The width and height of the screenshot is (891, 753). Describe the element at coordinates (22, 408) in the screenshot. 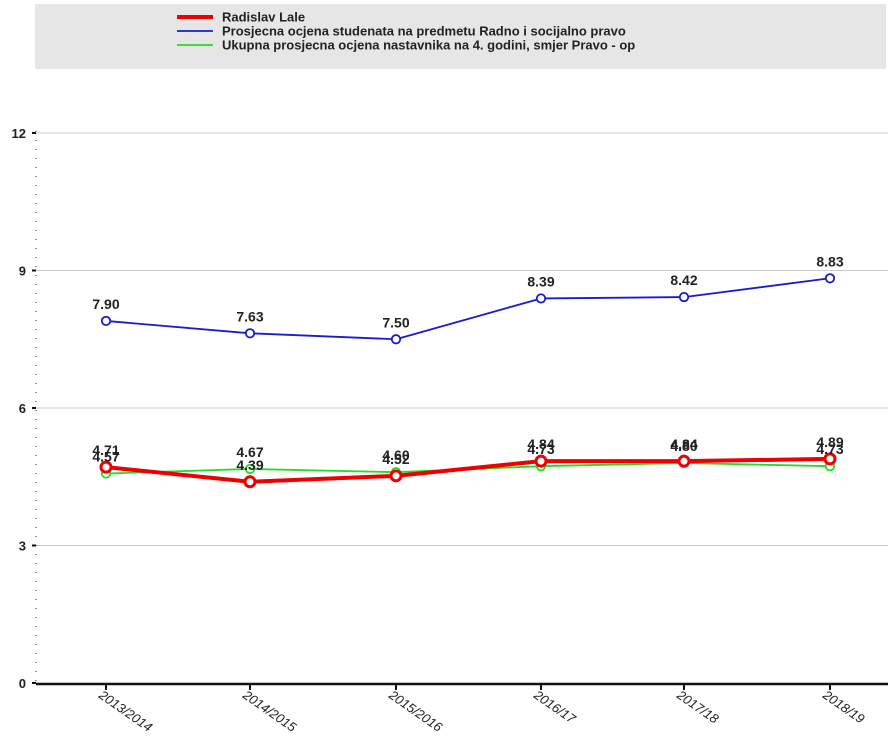

I see `y-tick-label-6: 6` at that location.